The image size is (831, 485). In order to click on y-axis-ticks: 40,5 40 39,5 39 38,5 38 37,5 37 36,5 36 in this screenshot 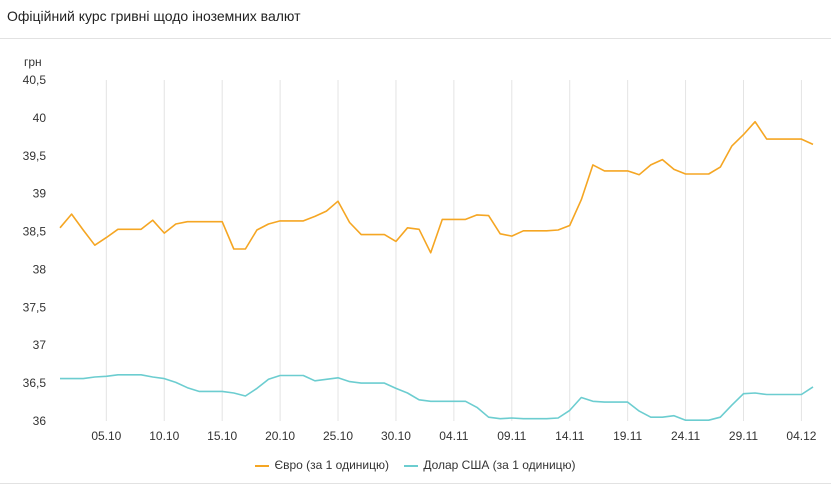, I will do `click(35, 250)`.